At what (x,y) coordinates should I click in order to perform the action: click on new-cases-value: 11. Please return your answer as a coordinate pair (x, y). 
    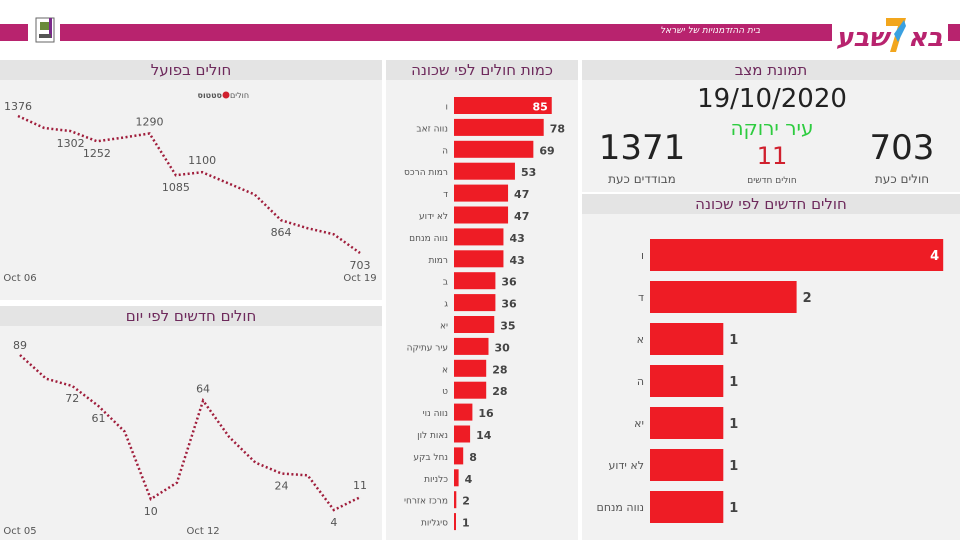
    Looking at the image, I should click on (772, 156).